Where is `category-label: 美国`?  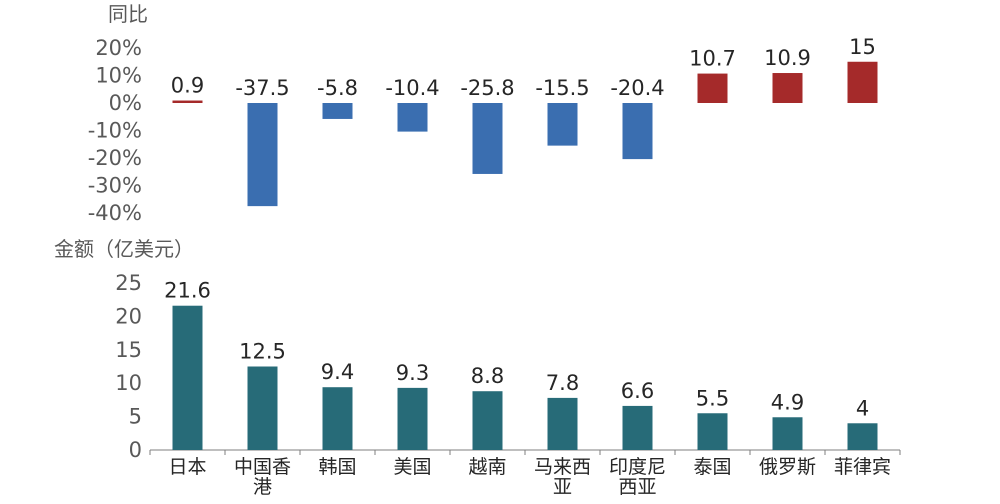 category-label: 美国 is located at coordinates (412, 467).